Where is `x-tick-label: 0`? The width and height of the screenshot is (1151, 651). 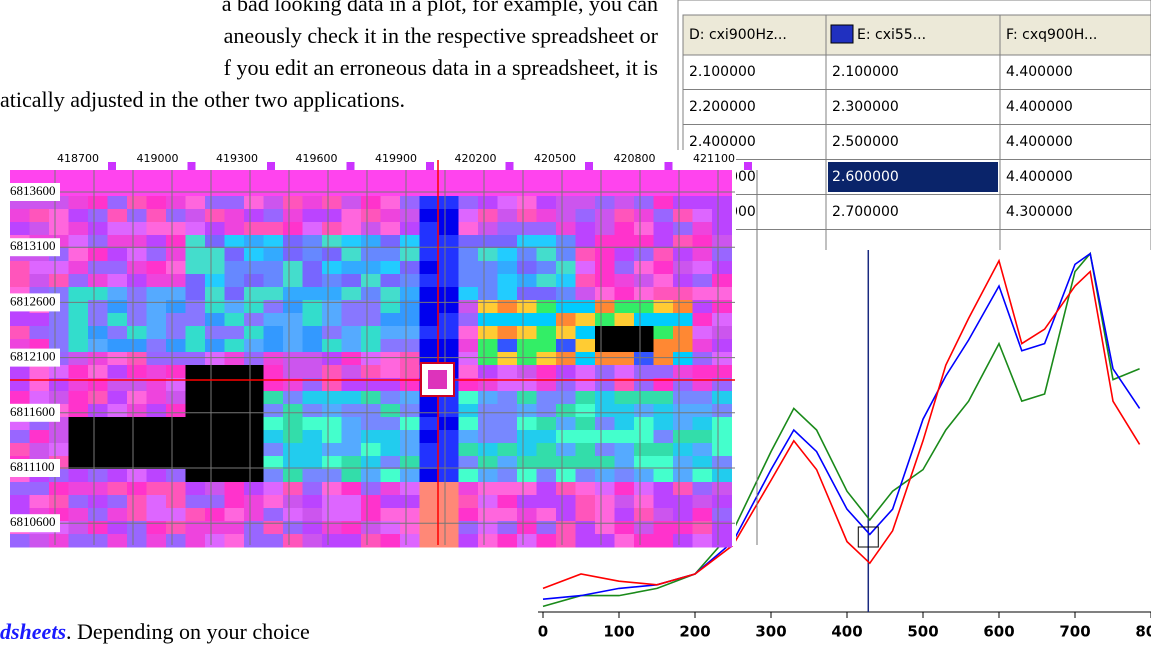 x-tick-label: 0 is located at coordinates (543, 632).